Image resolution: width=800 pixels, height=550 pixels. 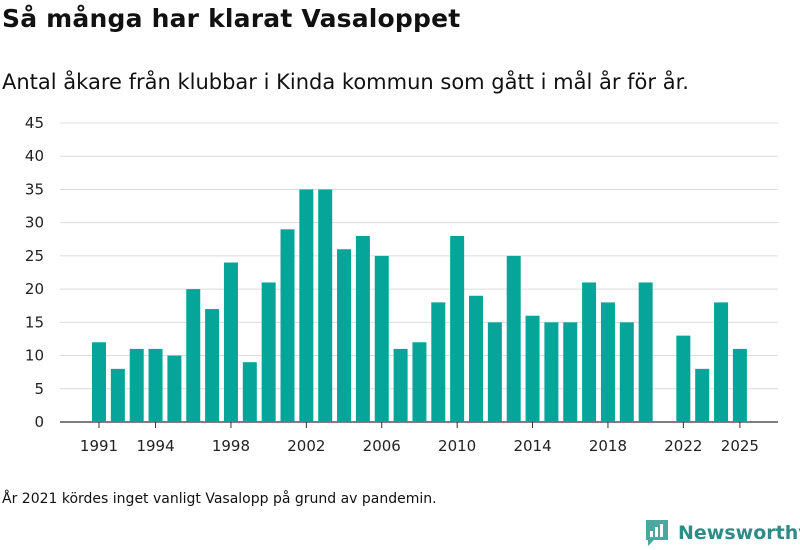 I want to click on bar-2019, so click(x=626, y=372).